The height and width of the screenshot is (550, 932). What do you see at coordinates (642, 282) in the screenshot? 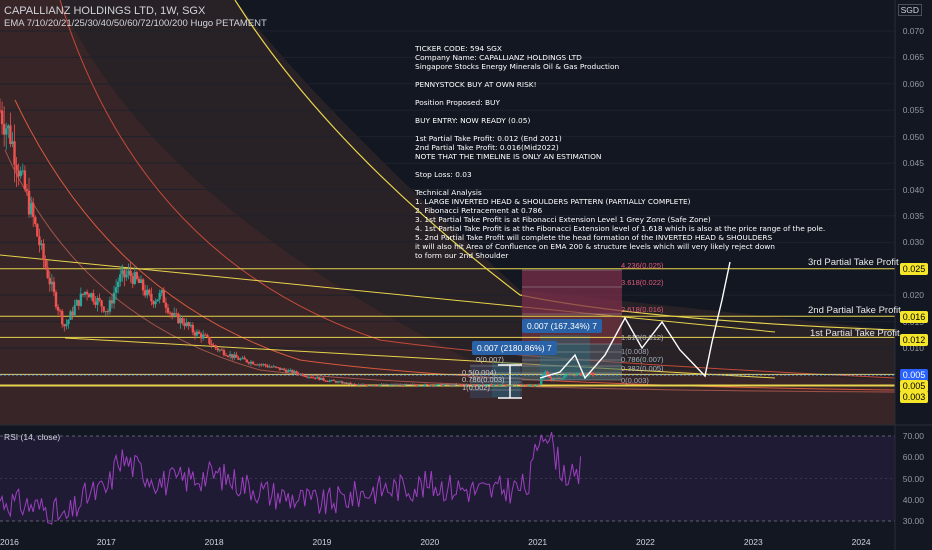
I see `fib-ext-label: 3.618(0.022)` at bounding box center [642, 282].